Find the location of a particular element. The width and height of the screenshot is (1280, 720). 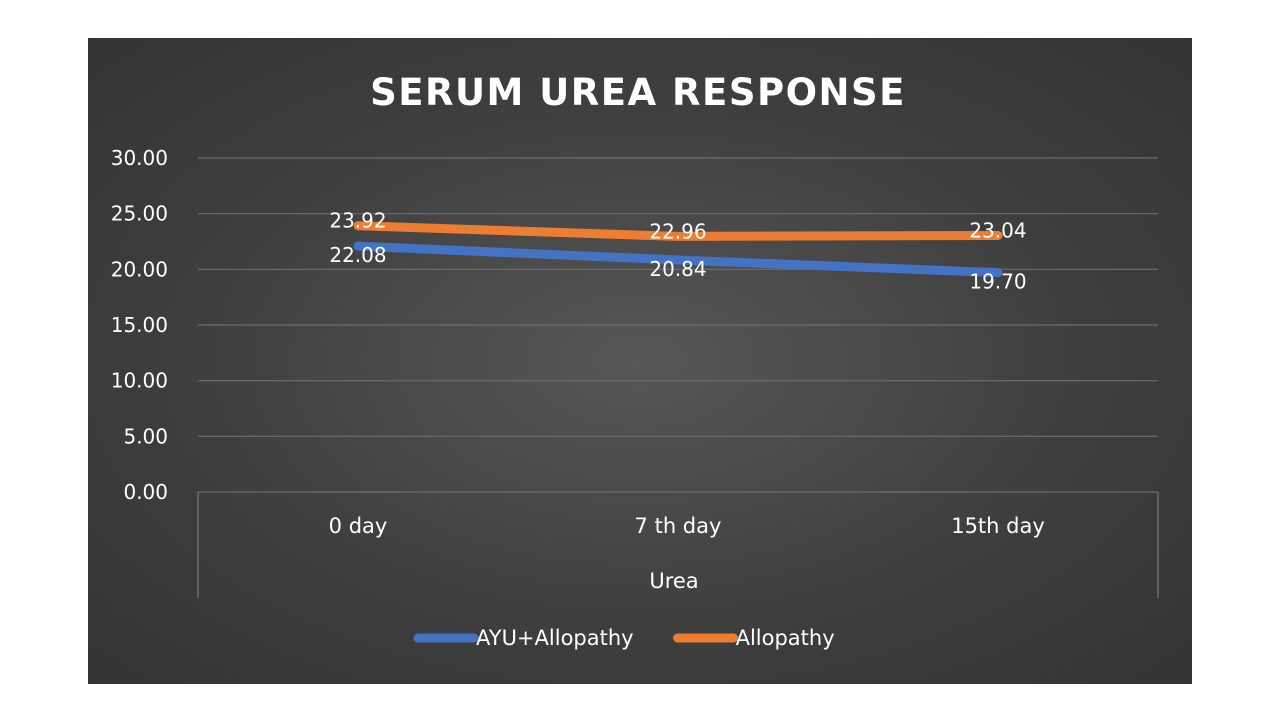

y-tick-label: 20.00 is located at coordinates (139, 269).